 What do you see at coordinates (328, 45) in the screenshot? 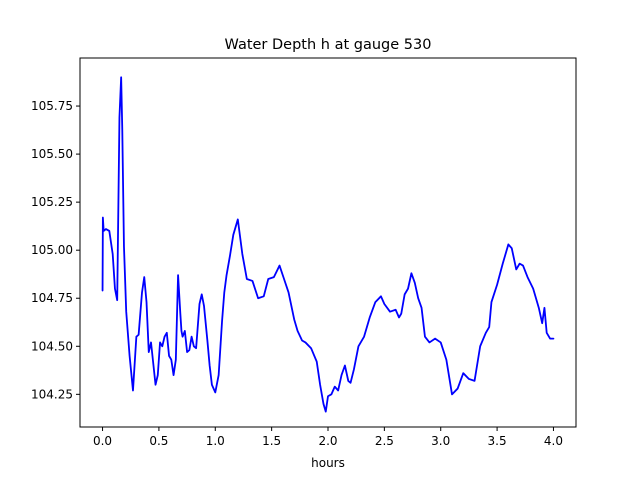
I see `chart-title: Water Depth h at gauge 530` at bounding box center [328, 45].